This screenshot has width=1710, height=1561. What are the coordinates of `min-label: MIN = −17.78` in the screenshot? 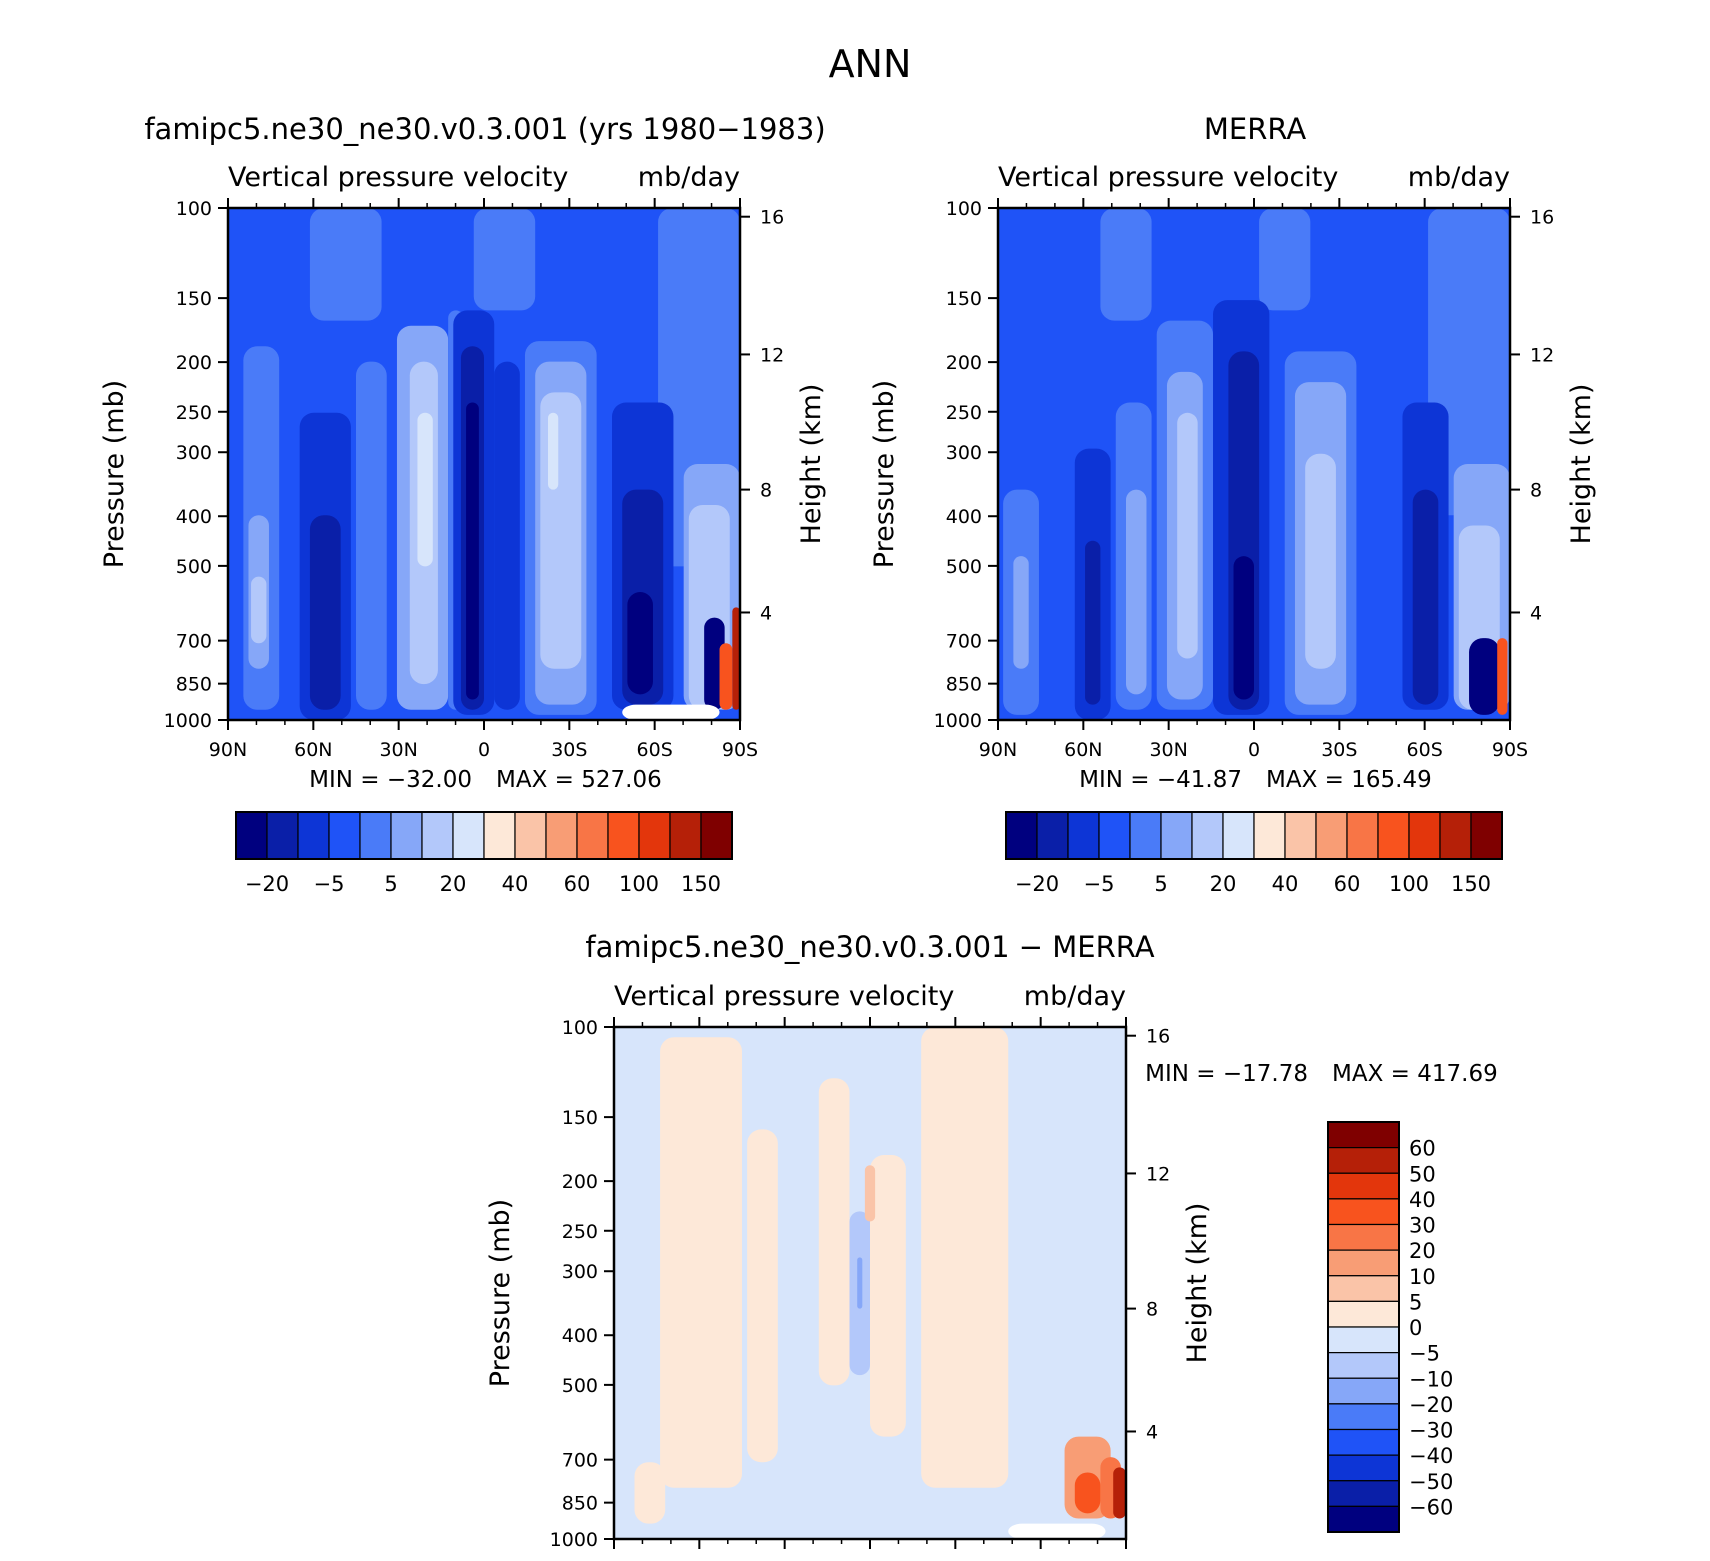 It's located at (1226, 1074).